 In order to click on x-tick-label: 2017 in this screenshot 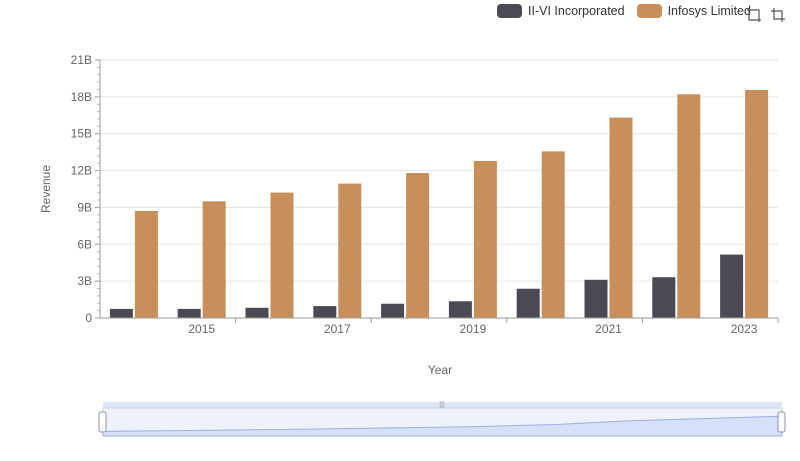, I will do `click(337, 329)`.